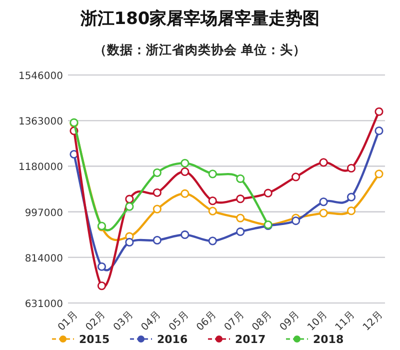  I want to click on legend-label: 2018, so click(328, 339).